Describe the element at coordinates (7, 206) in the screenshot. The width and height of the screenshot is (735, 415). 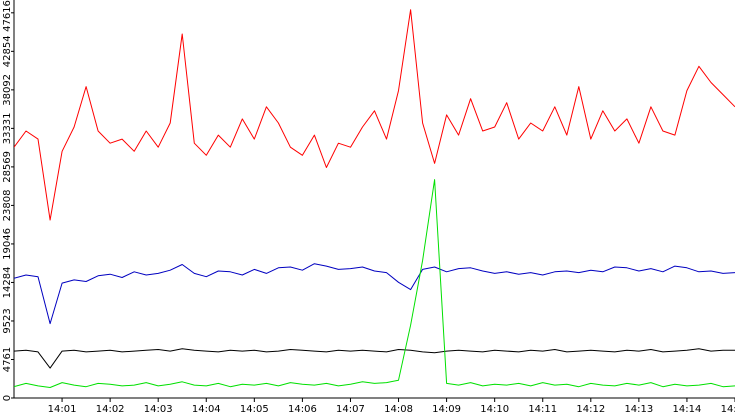
I see `y-tick-label: 23808` at that location.